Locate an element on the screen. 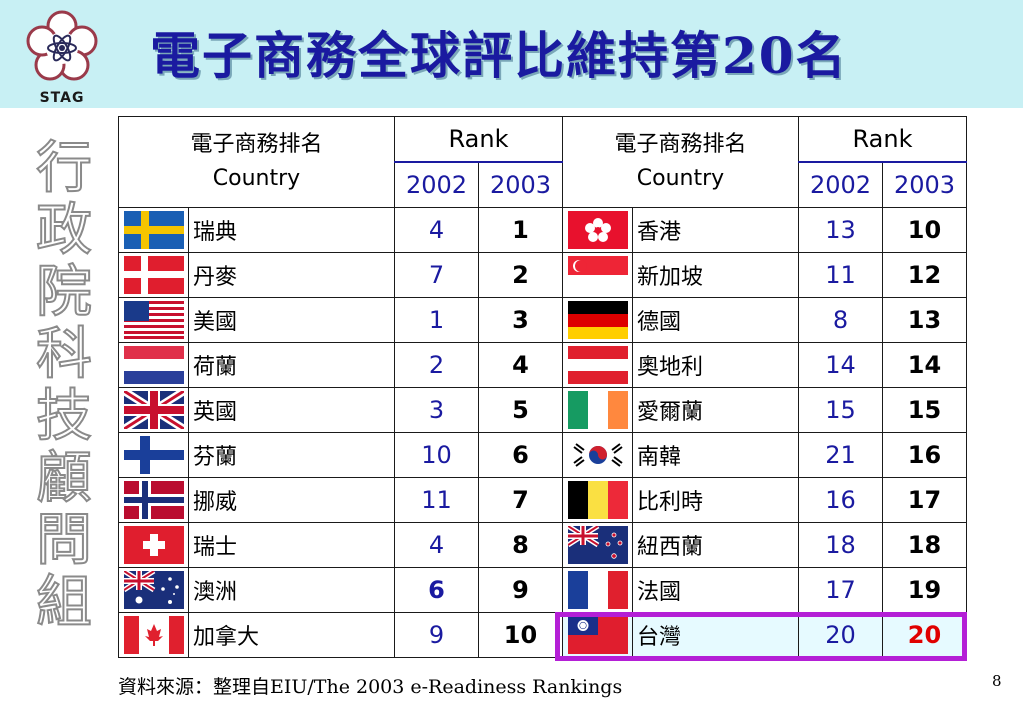  header-country-cn: 電子商務排名 is located at coordinates (680, 144).